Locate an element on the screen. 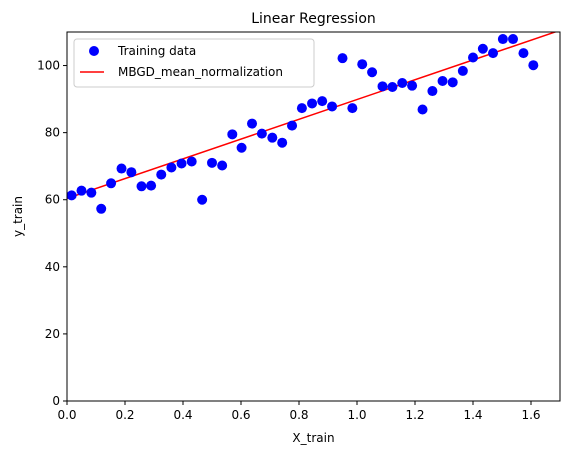 Image resolution: width=571 pixels, height=455 pixels. x-tick-label: 0.2 is located at coordinates (124, 415).